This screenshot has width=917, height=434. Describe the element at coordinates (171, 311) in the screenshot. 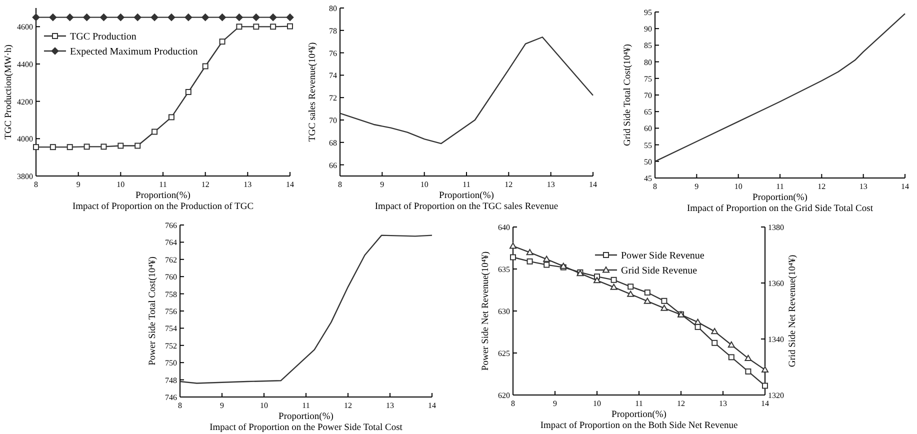

I see `y-tick-label: 756` at that location.